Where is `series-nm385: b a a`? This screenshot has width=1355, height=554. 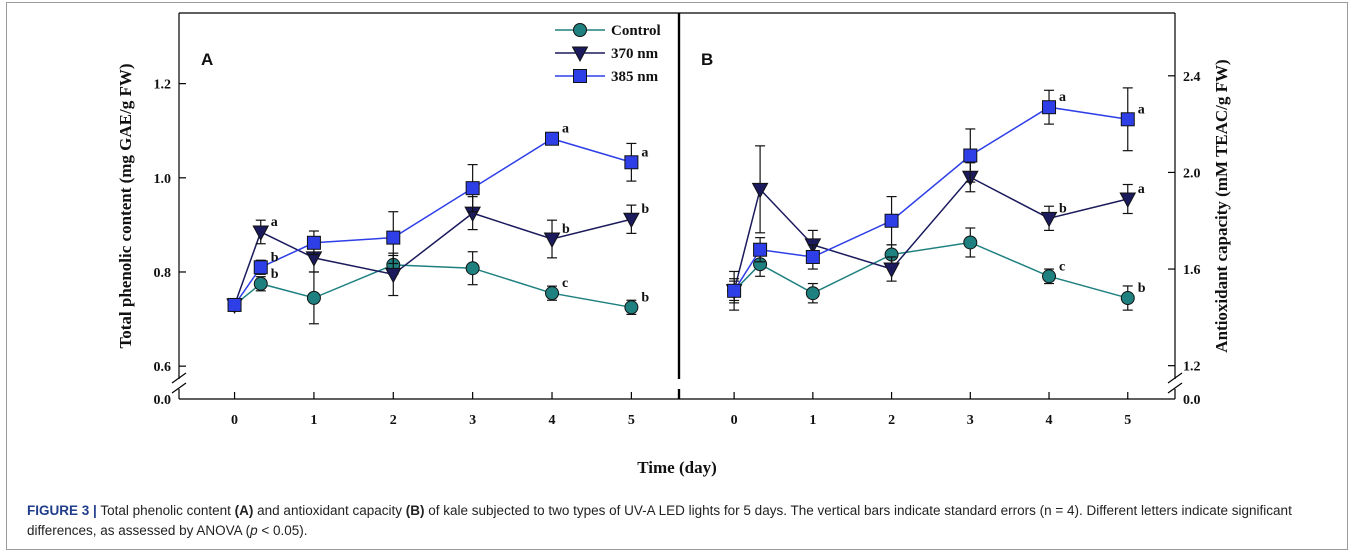 series-nm385: b a a is located at coordinates (437, 217).